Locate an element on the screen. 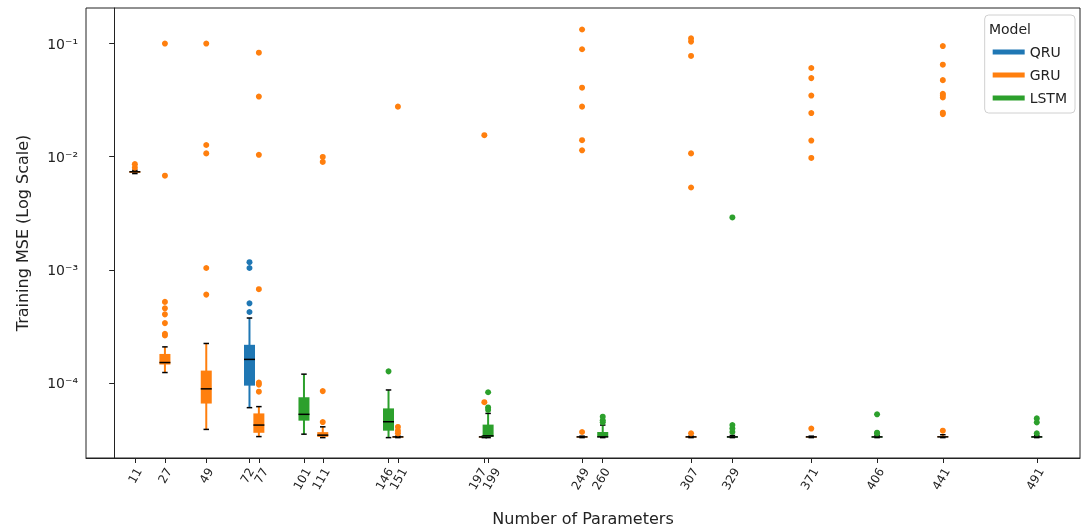 This screenshot has width=1081, height=531. x-axis-title: Number of Parameters is located at coordinates (583, 518).